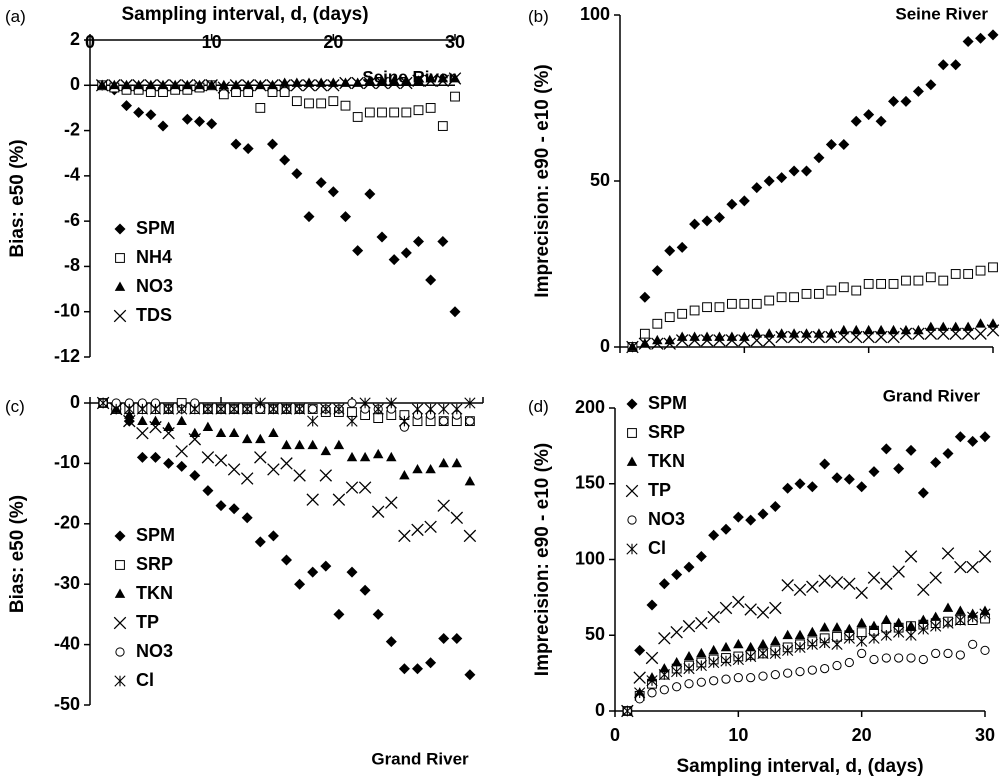  Describe the element at coordinates (67, 523) in the screenshot. I see `y-tick-label: -20` at that location.